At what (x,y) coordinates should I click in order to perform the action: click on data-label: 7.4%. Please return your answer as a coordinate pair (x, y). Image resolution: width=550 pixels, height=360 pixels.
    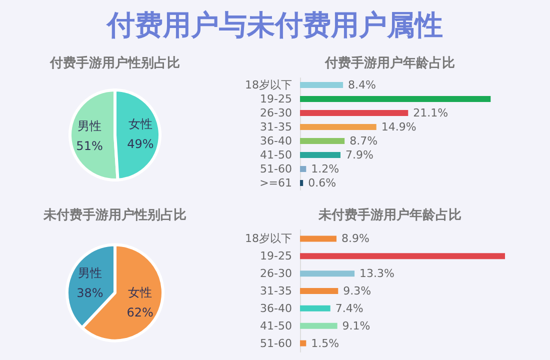
    Looking at the image, I should click on (349, 308).